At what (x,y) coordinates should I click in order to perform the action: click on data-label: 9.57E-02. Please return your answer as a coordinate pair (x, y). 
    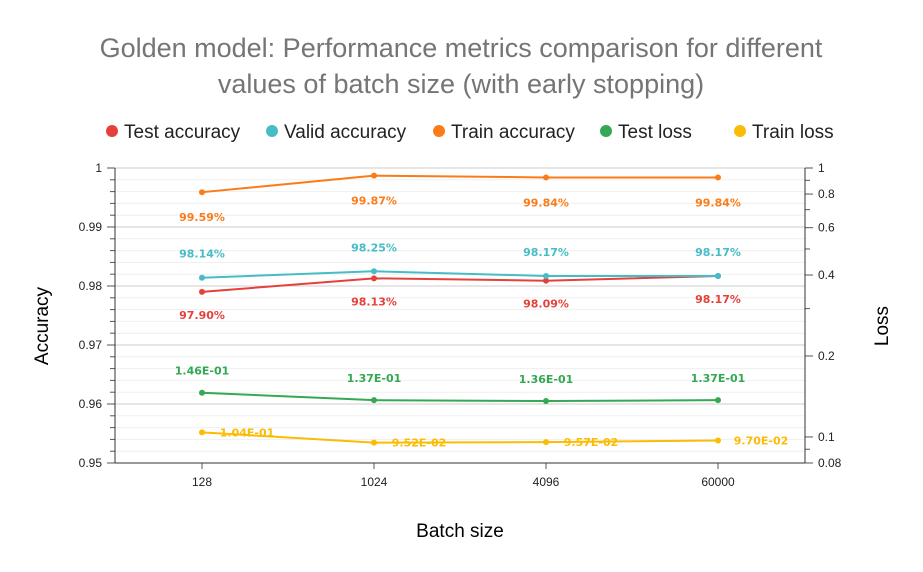
    Looking at the image, I should click on (591, 442).